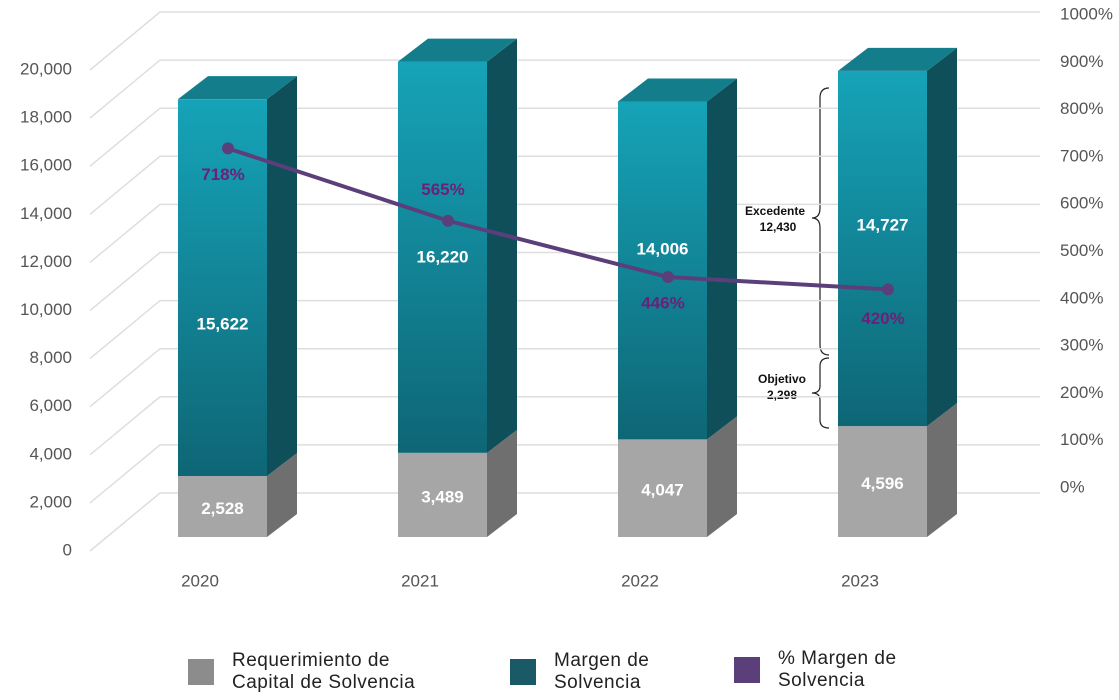  What do you see at coordinates (1081, 61) in the screenshot?
I see `y2-tick-label: 900%` at bounding box center [1081, 61].